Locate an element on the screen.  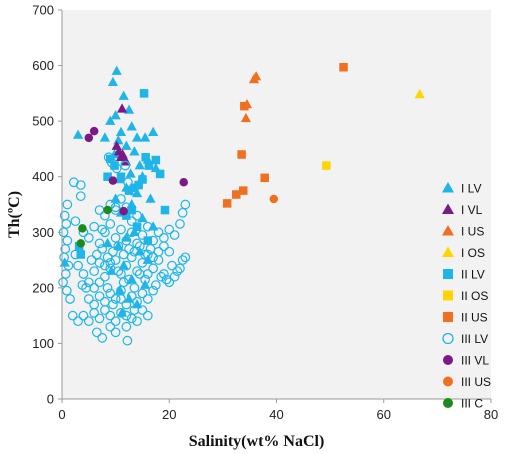
legend-item-ii-os: II OS is located at coordinates (465, 296).